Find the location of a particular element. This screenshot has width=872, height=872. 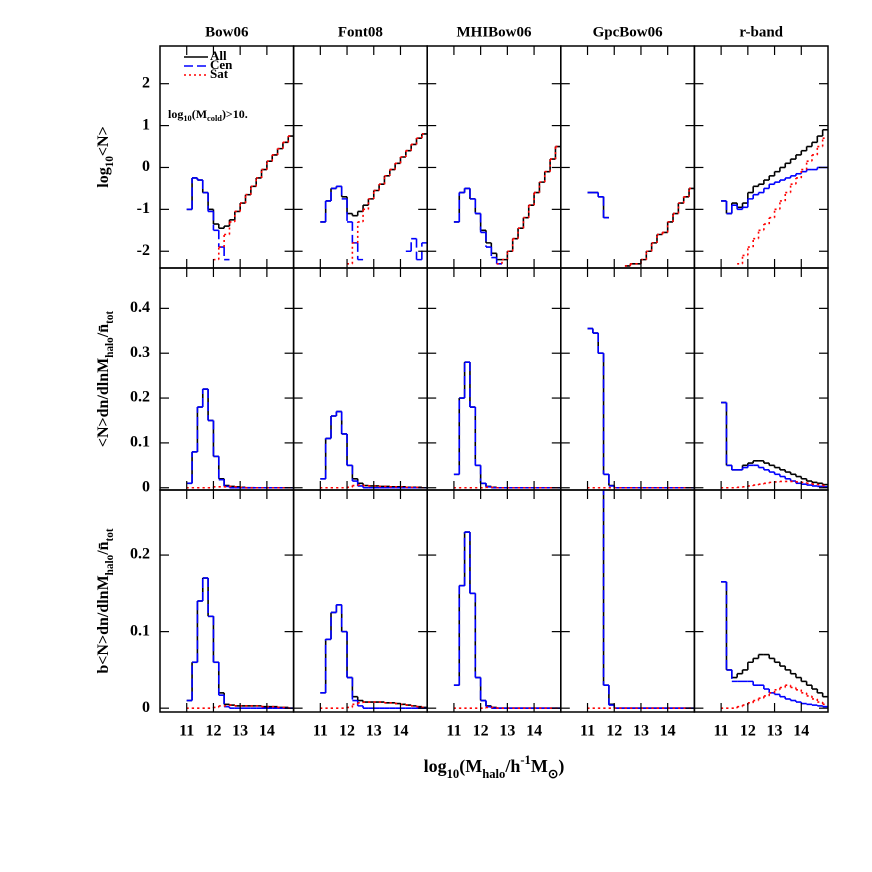

y-tick-label: -1 is located at coordinates (143, 208).